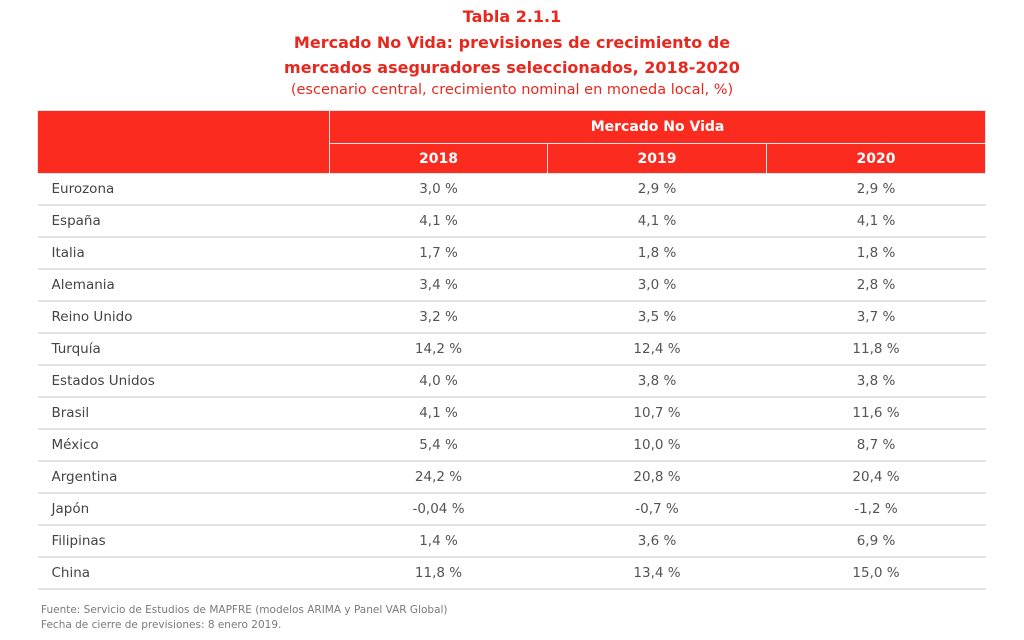 This screenshot has height=640, width=1024. I want to click on value-cell-2018: 3,2 %, so click(438, 317).